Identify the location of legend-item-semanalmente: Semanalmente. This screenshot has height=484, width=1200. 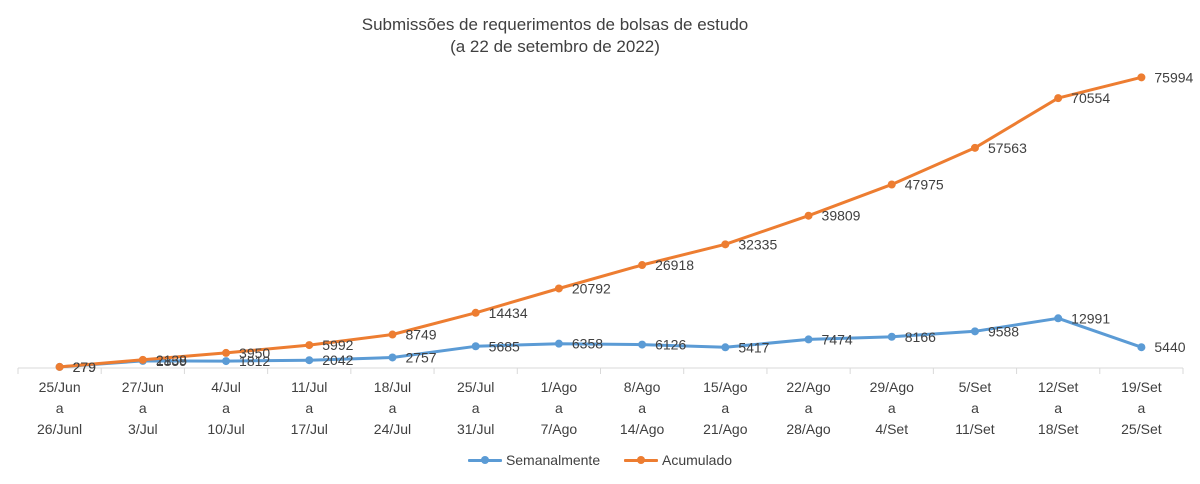
(534, 460).